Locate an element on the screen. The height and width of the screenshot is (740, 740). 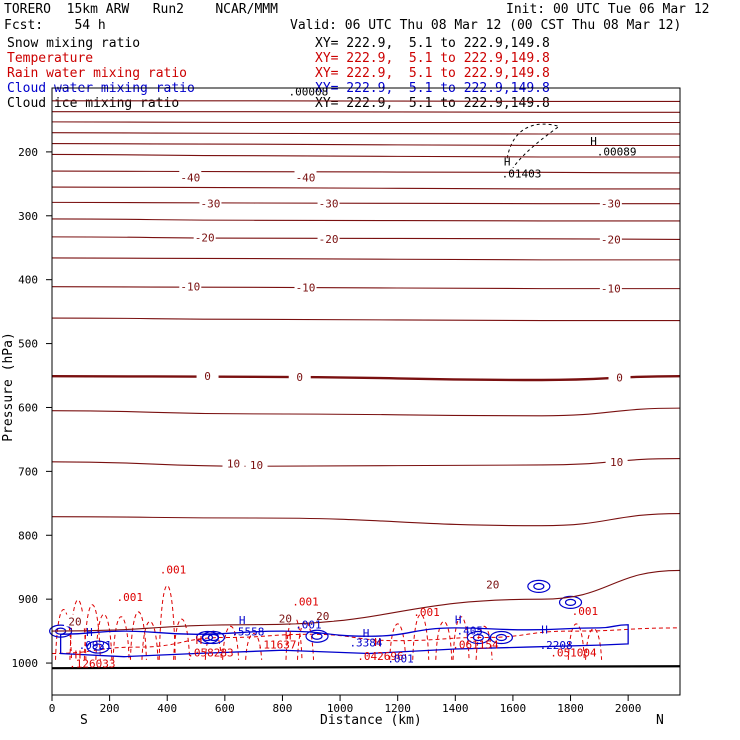
isotherm-label: -10 is located at coordinates (190, 287).